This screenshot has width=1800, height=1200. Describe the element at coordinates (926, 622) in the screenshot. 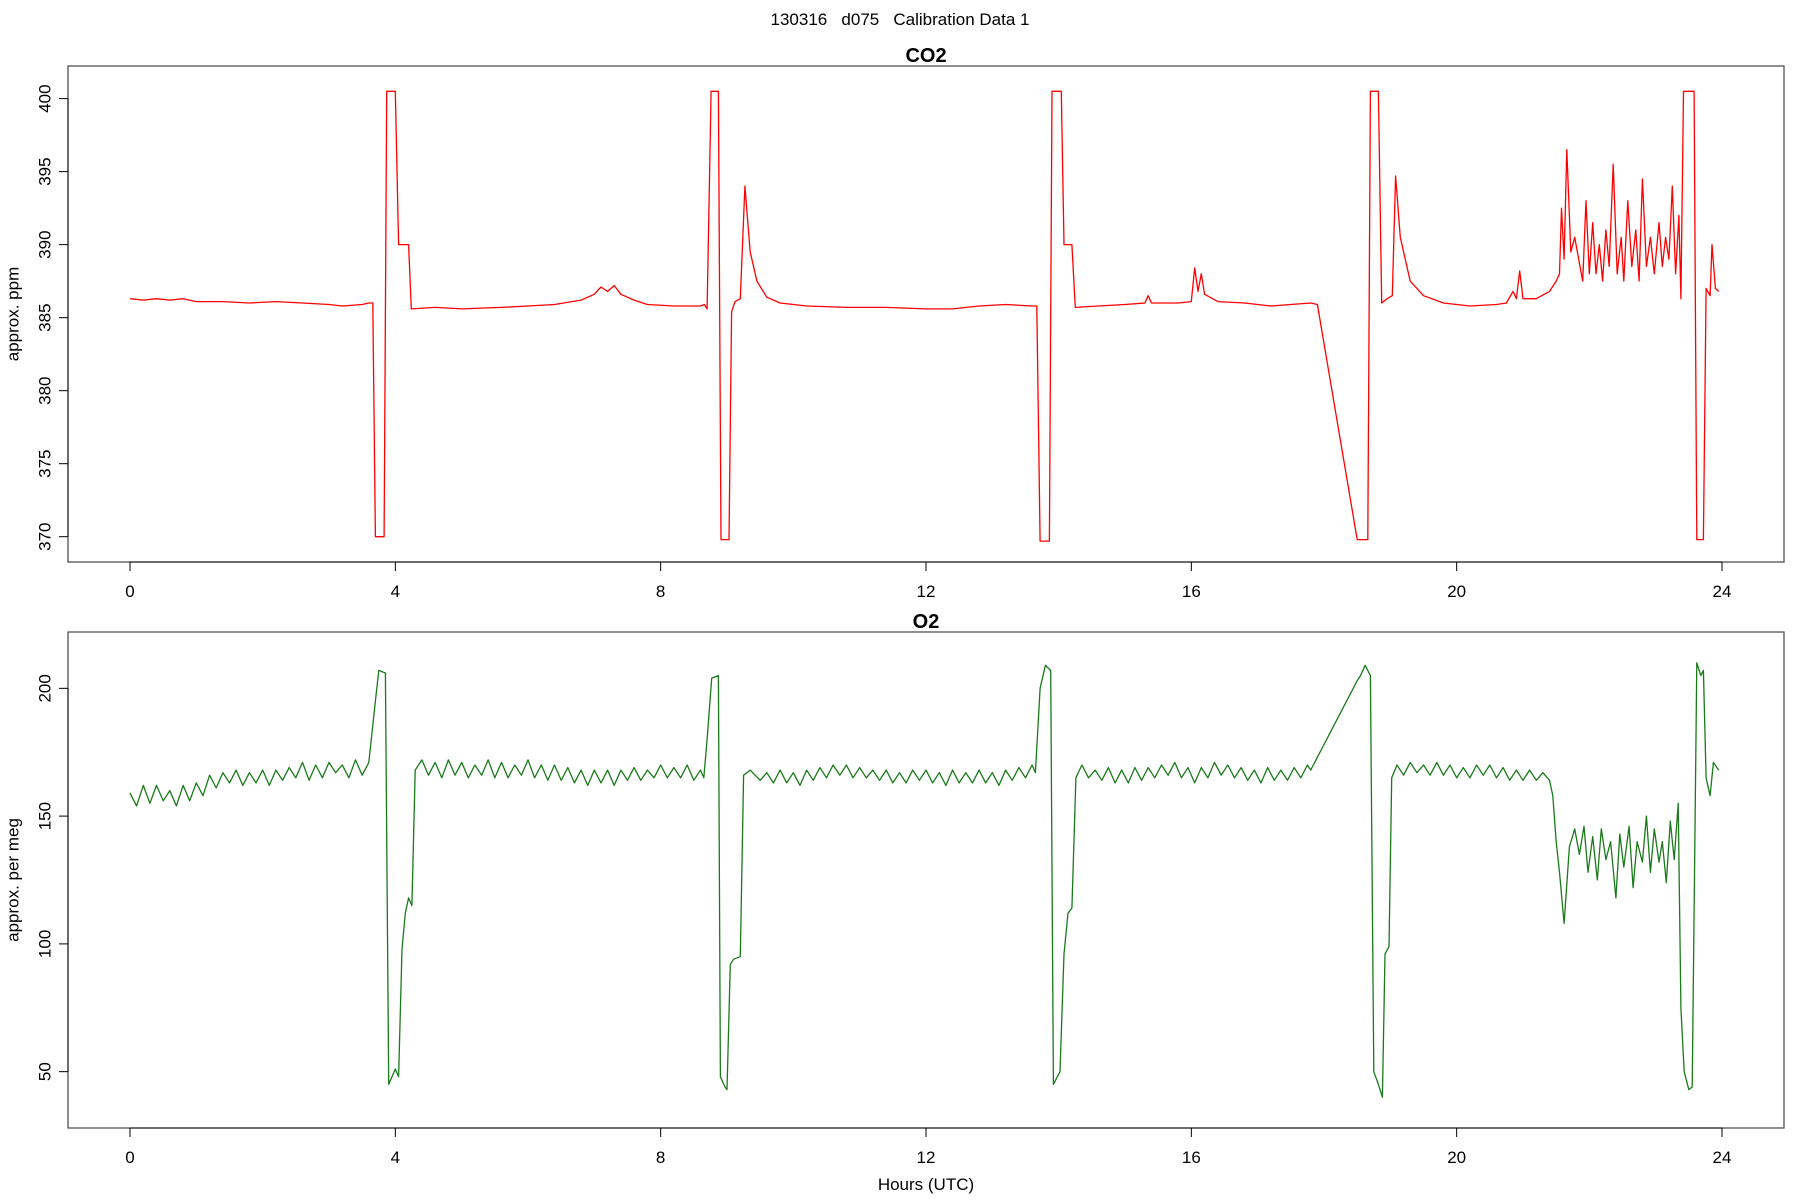

I see `o2-panel-title: O2` at that location.